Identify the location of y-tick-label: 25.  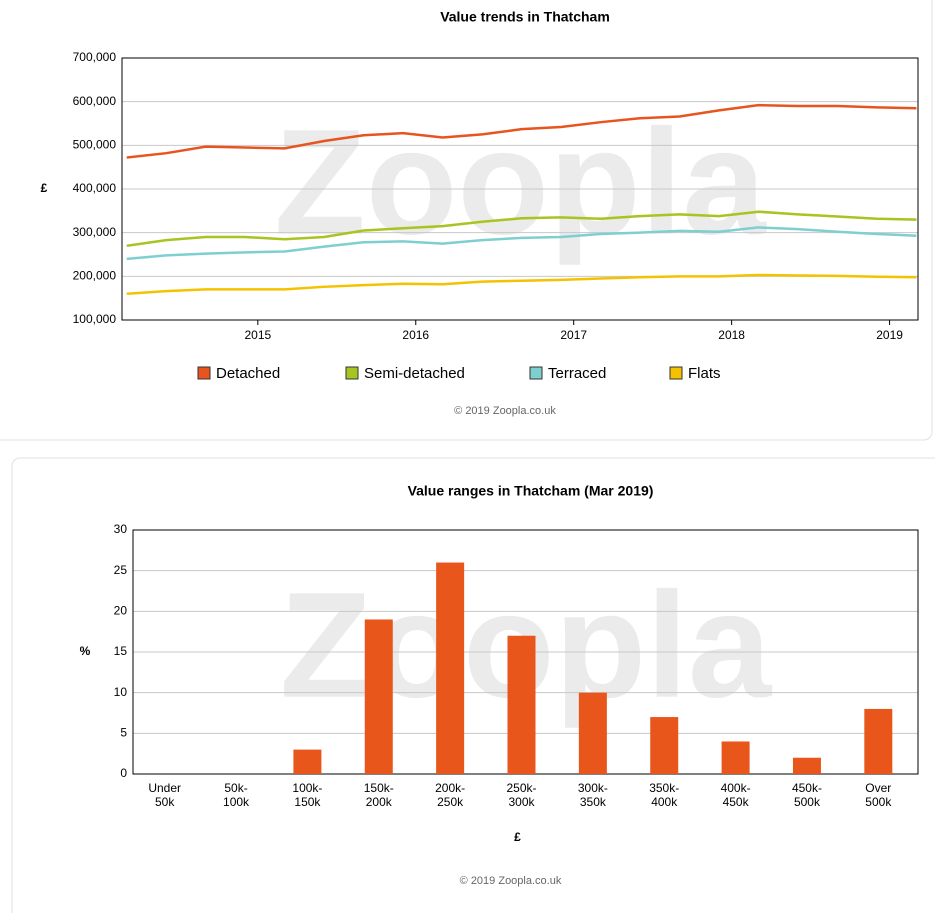
(121, 570).